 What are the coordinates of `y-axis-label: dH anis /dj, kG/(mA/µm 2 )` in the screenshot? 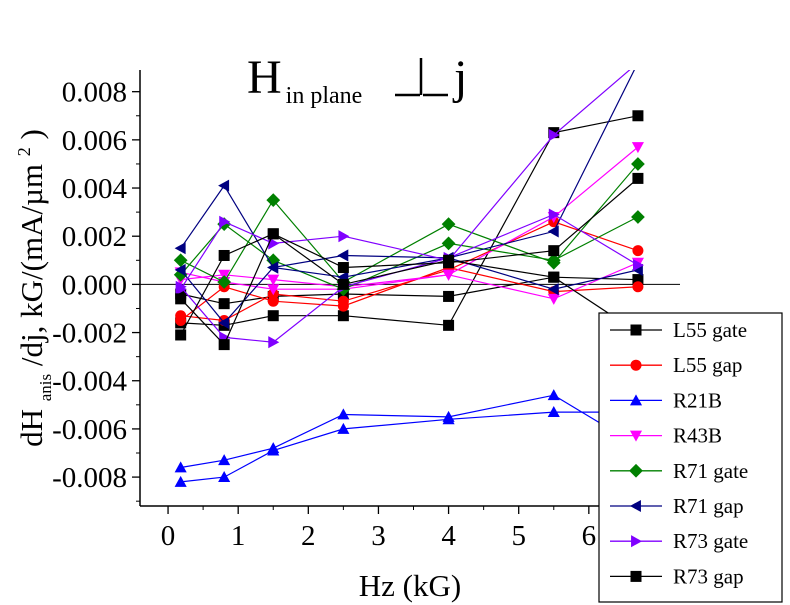 It's located at (30, 288).